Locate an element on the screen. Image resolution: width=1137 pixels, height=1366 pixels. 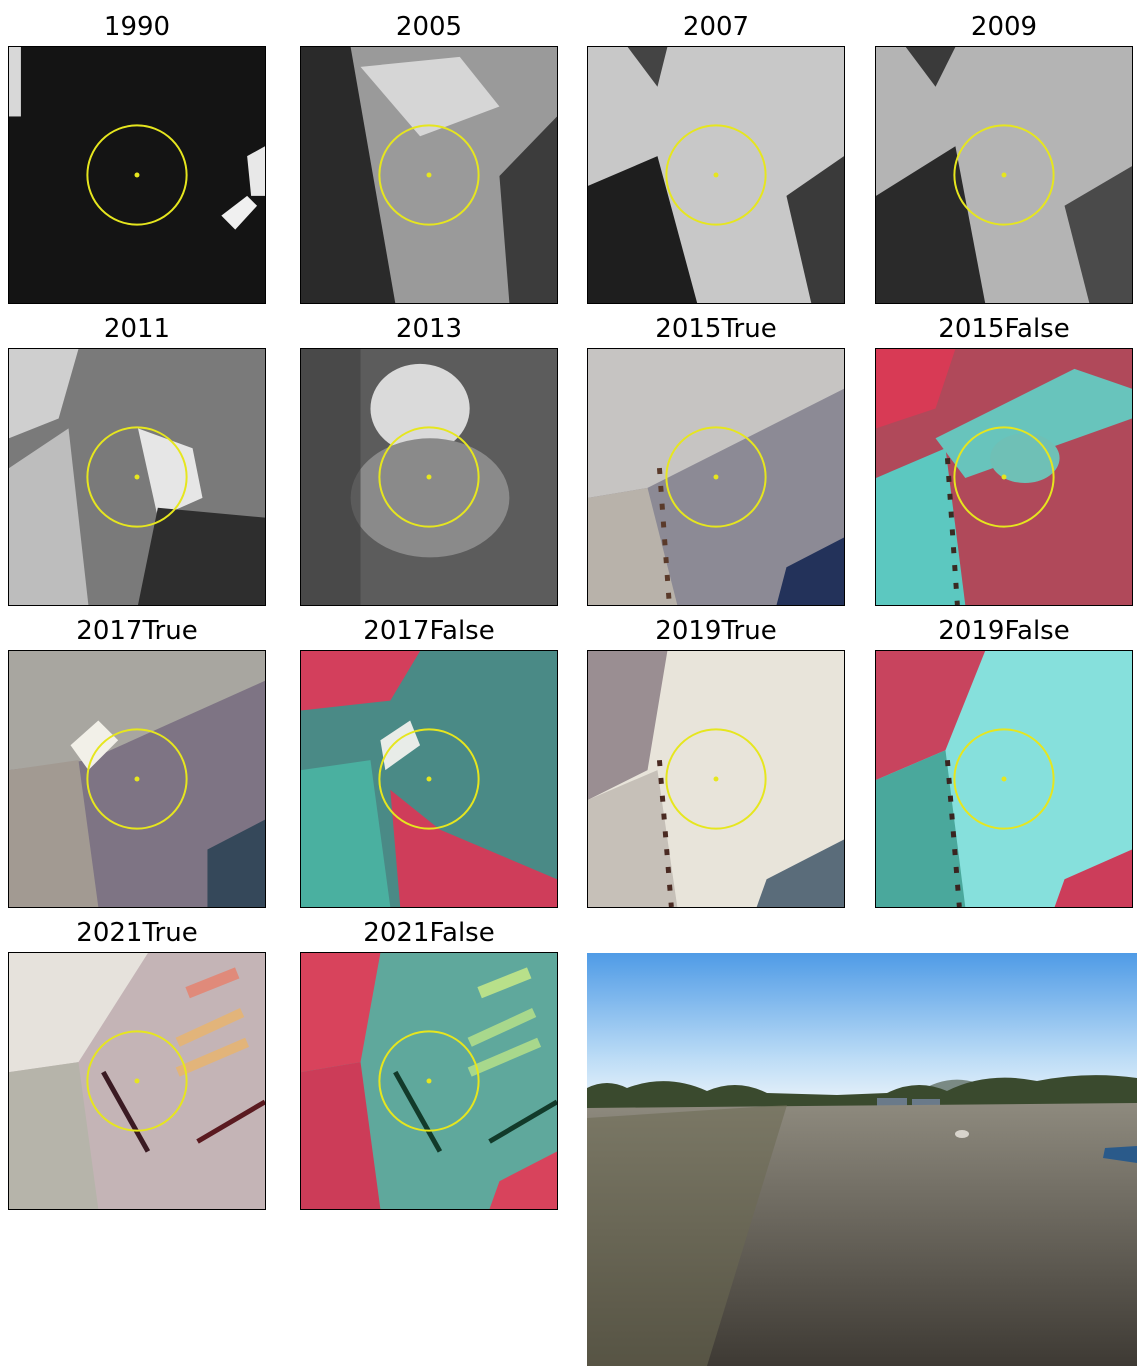
panel-2019-false: 2019False is located at coordinates (1004, 766).